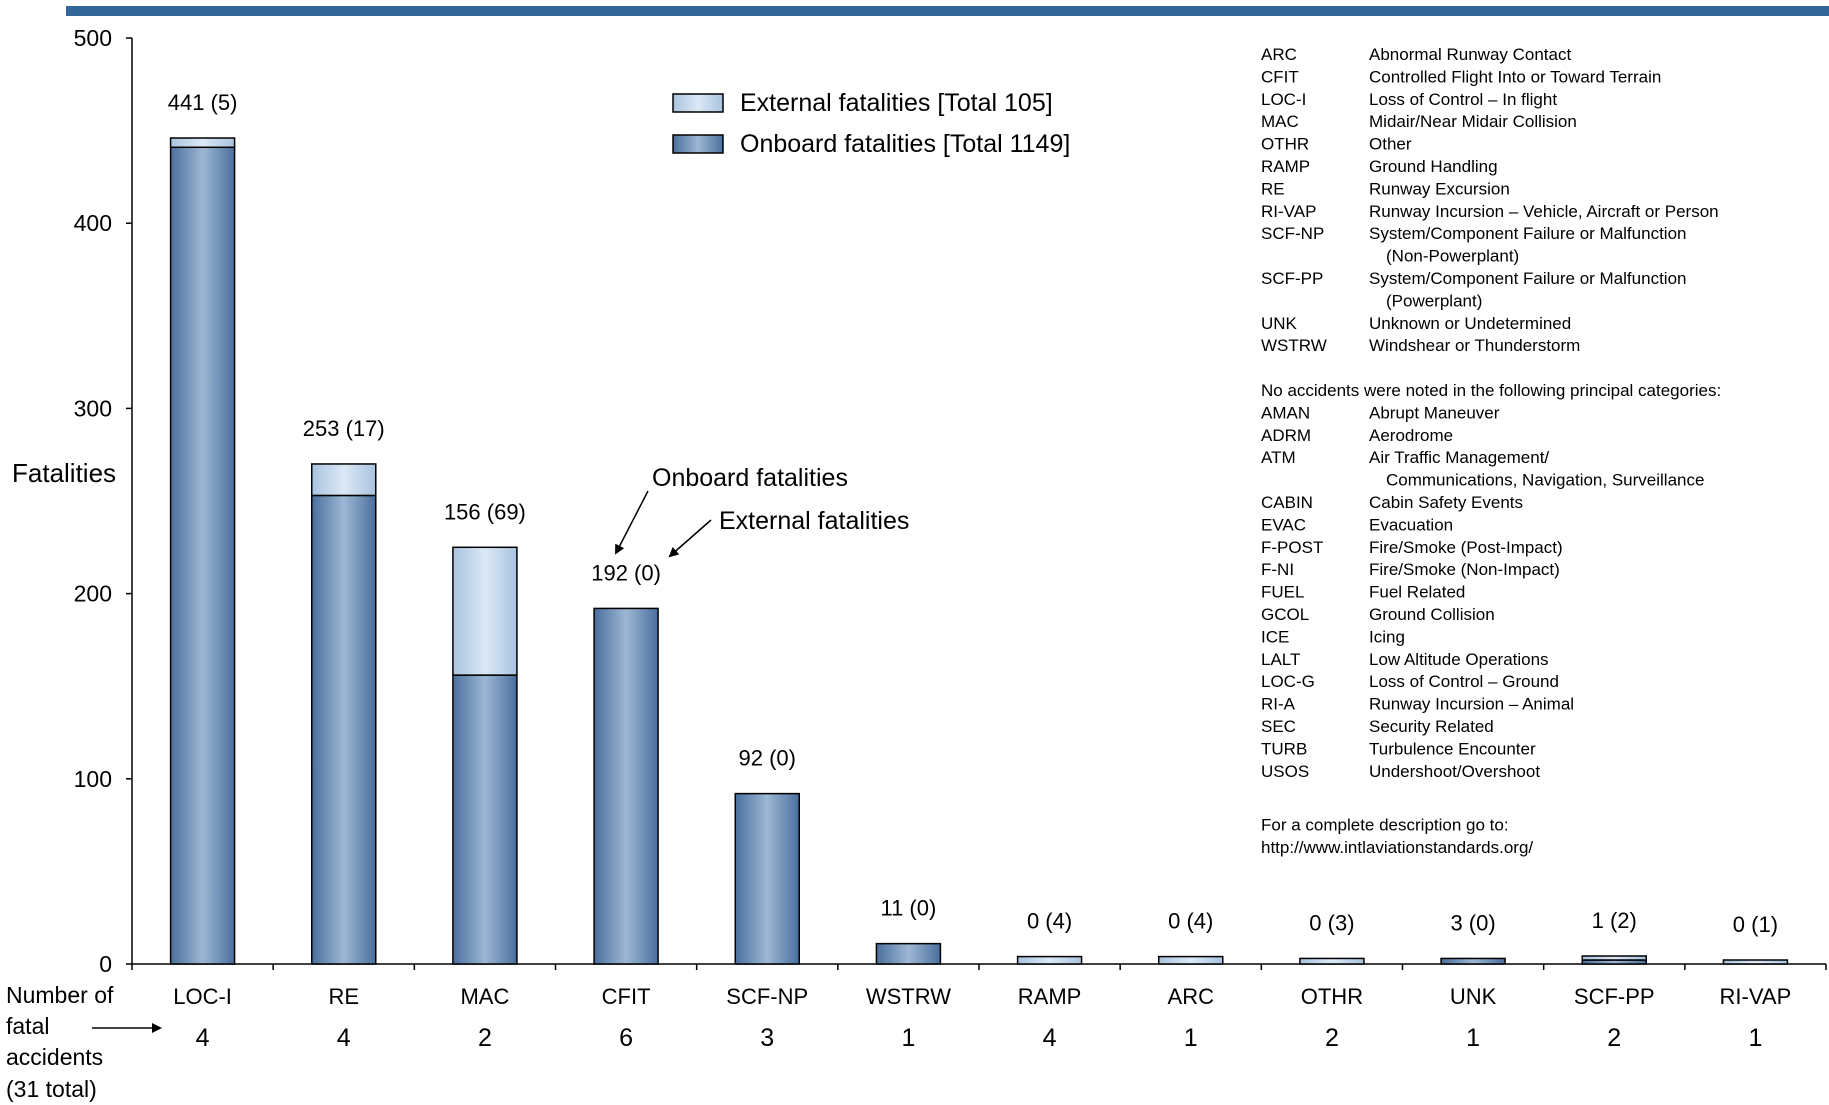 The image size is (1829, 1105). What do you see at coordinates (1614, 996) in the screenshot?
I see `category-label: SCF-PP` at bounding box center [1614, 996].